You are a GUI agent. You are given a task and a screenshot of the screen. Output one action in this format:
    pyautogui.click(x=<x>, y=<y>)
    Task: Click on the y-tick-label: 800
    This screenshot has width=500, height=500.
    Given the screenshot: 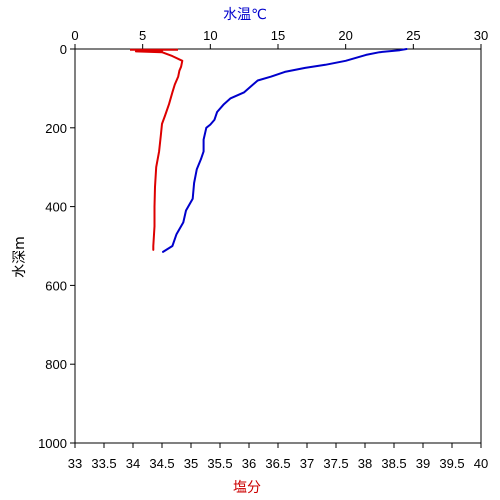 What is the action you would take?
    pyautogui.click(x=56, y=364)
    